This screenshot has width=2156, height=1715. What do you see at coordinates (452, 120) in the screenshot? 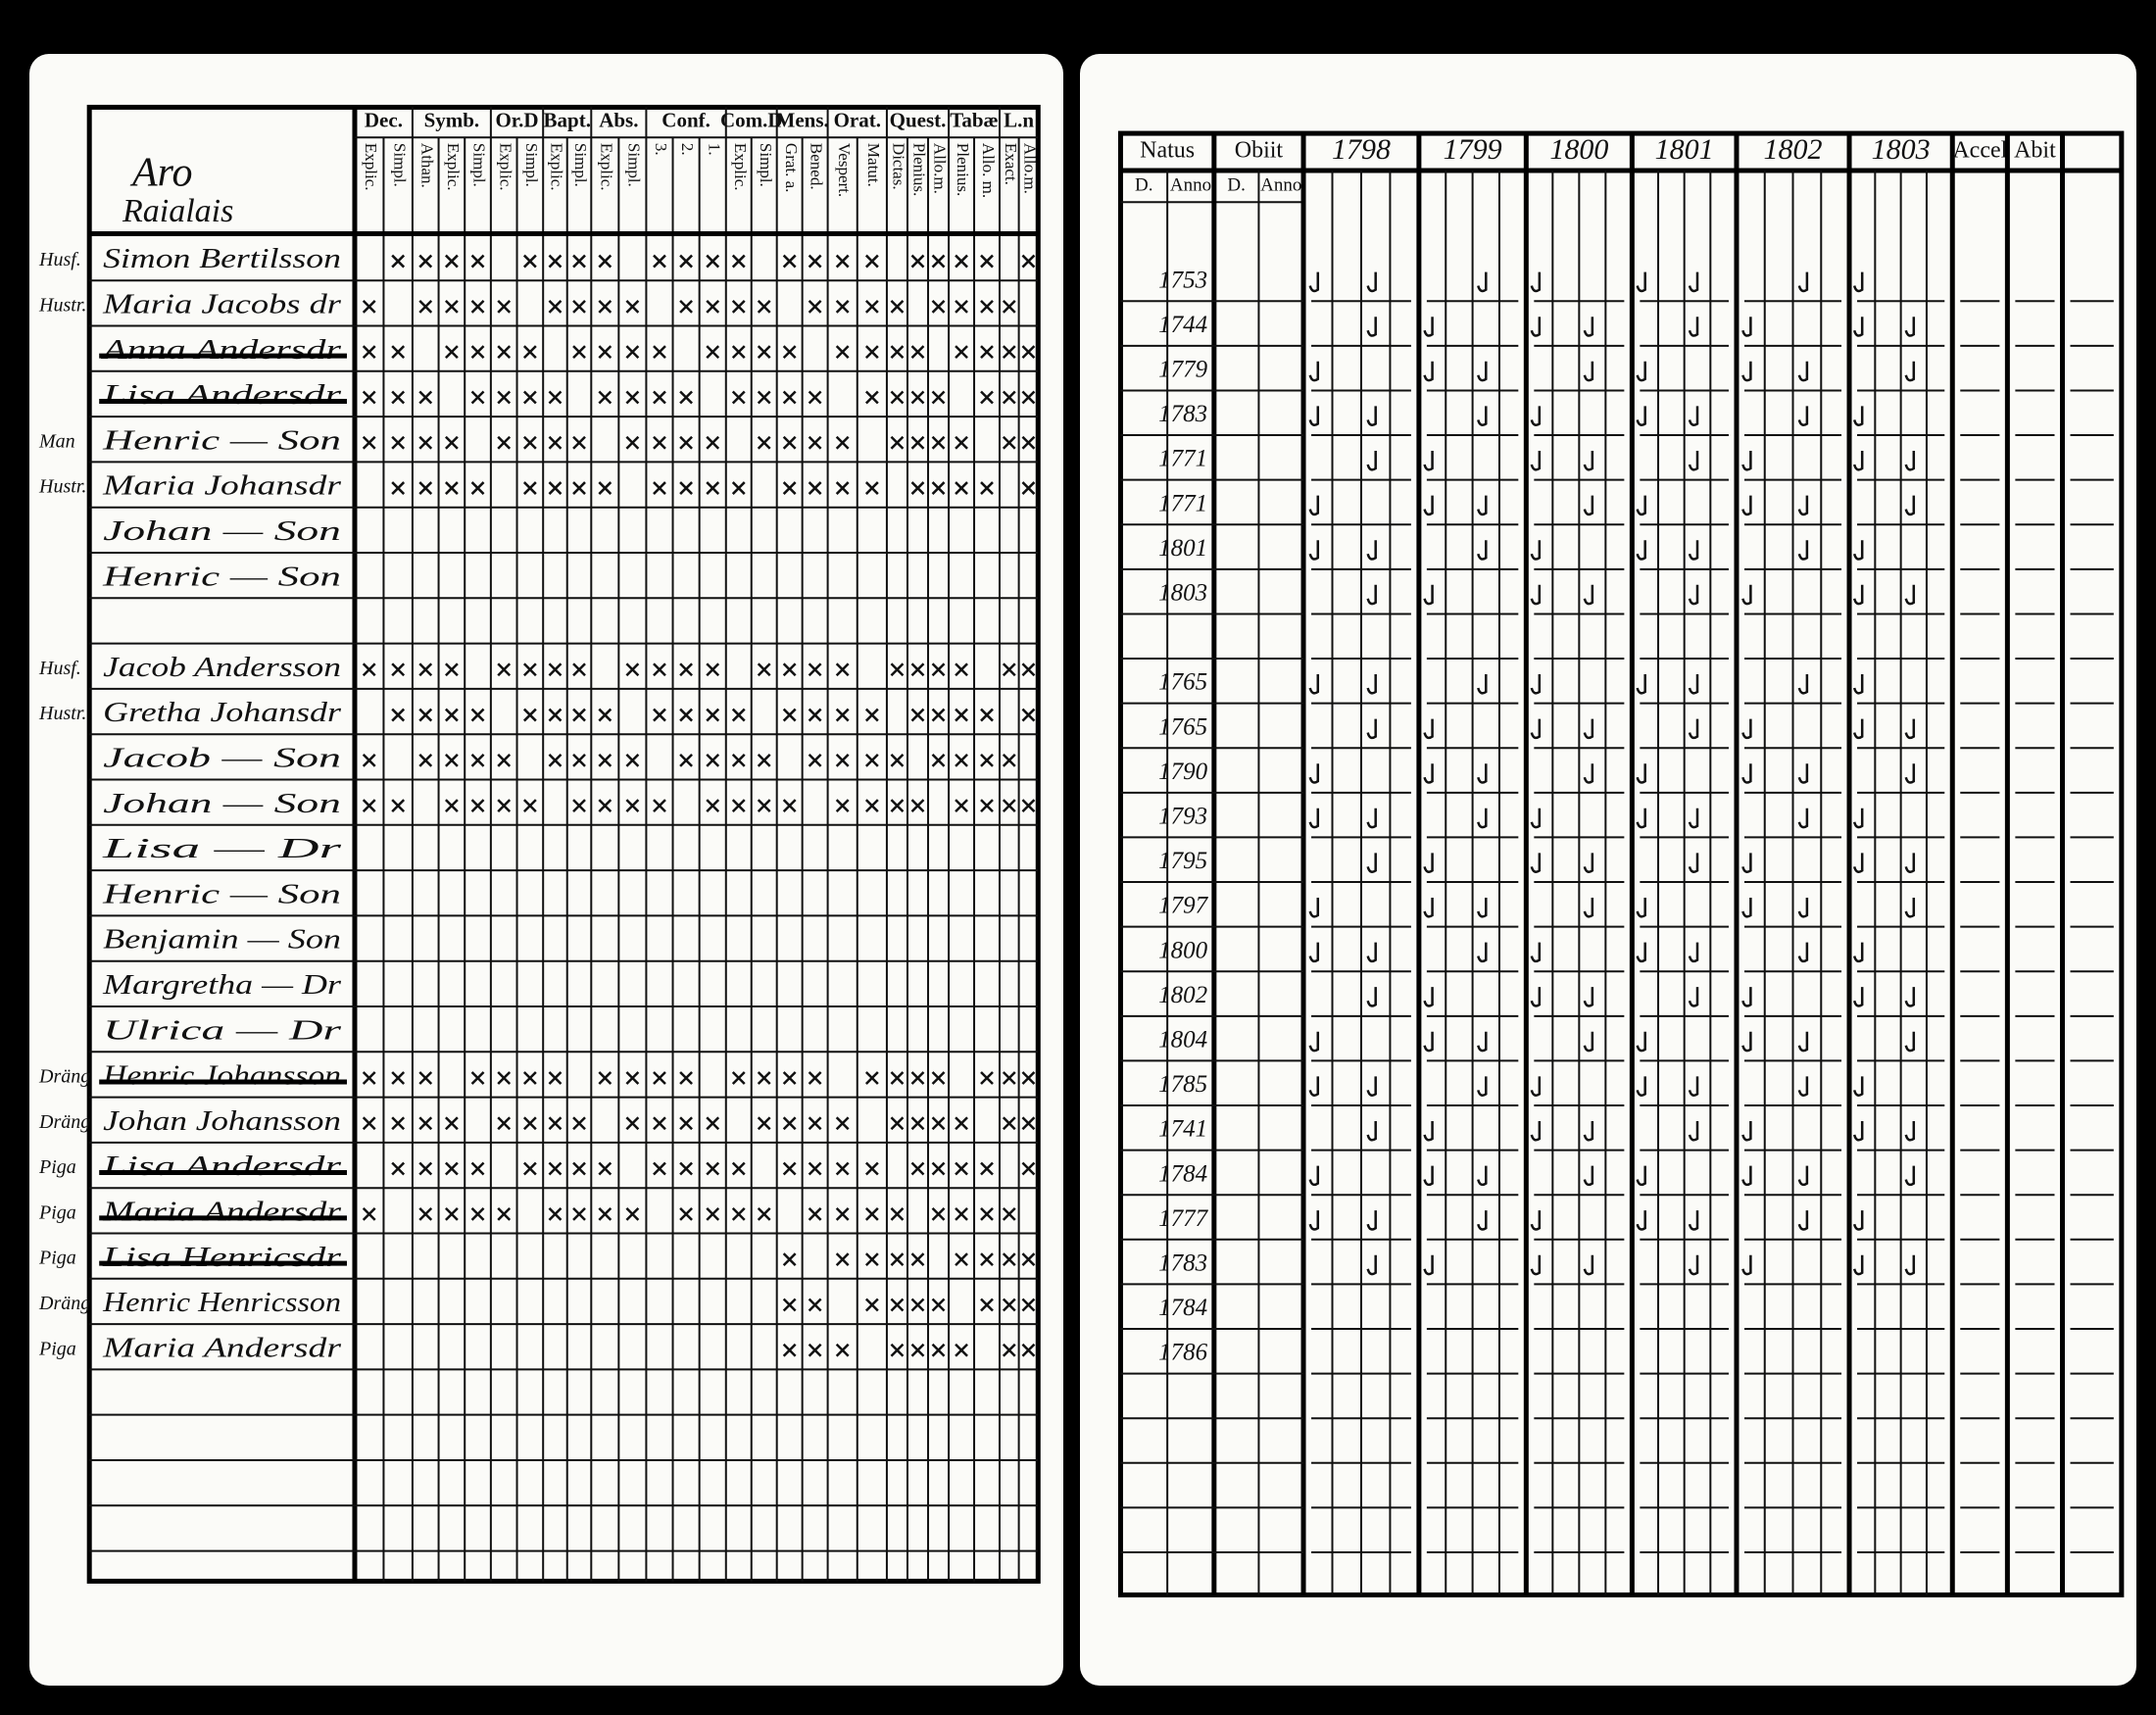
I see `group-header: Symb.` at bounding box center [452, 120].